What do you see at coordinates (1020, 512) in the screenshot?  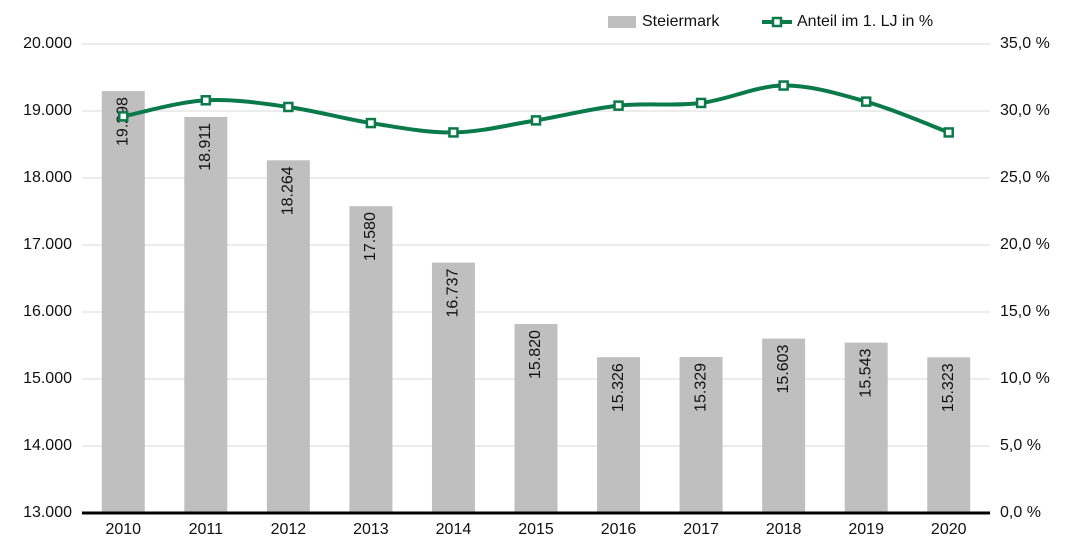 I see `y2-tick-label: 0,0 %` at bounding box center [1020, 512].